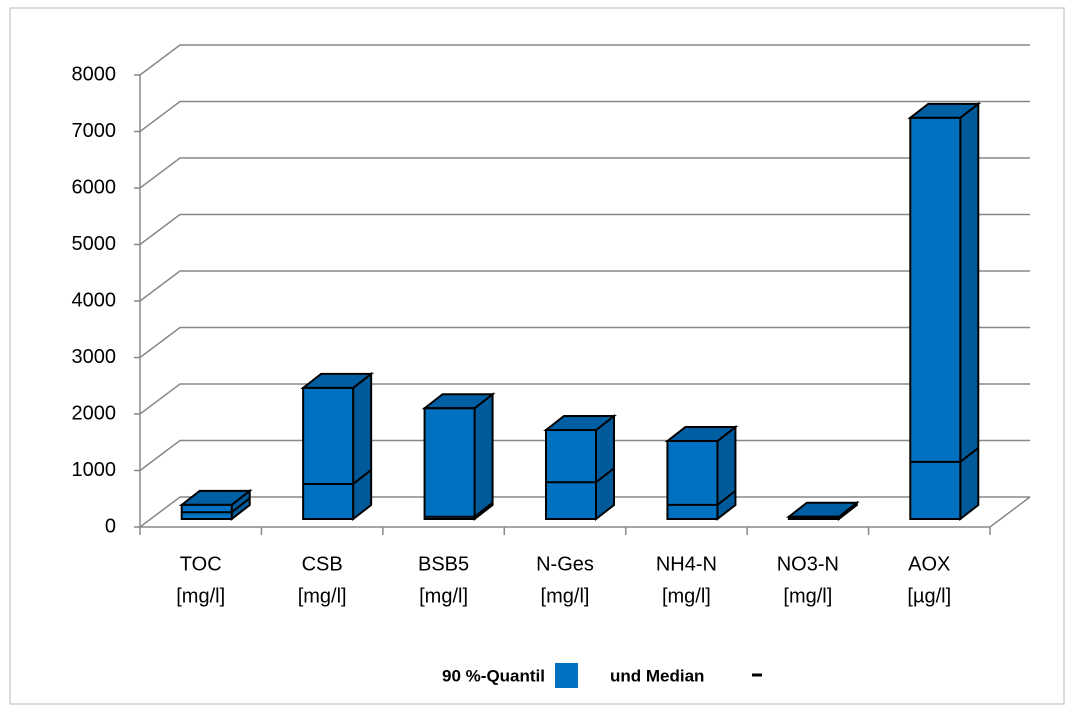 Image resolution: width=1075 pixels, height=713 pixels. I want to click on x-tick-label: AOX, so click(929, 564).